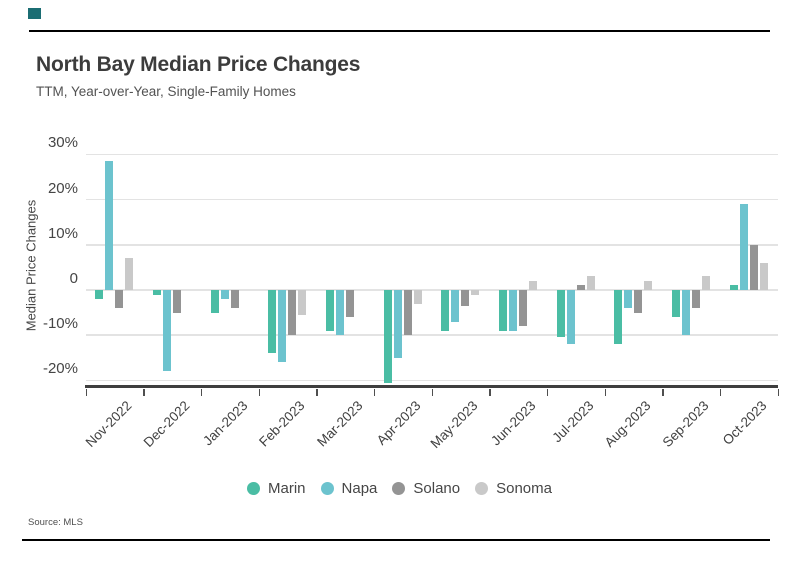 The image size is (799, 575). I want to click on bar-napa-nov-2022, so click(109, 225).